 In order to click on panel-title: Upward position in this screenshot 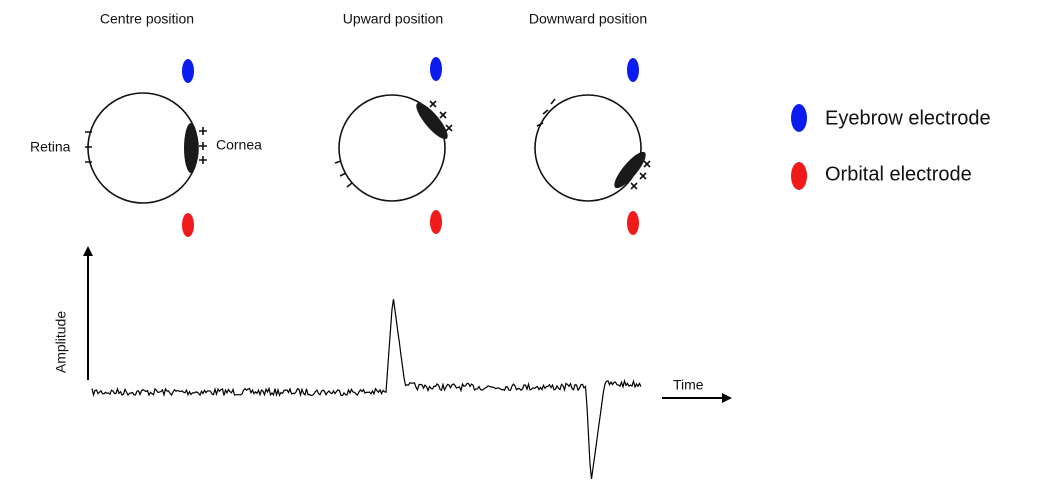, I will do `click(393, 19)`.